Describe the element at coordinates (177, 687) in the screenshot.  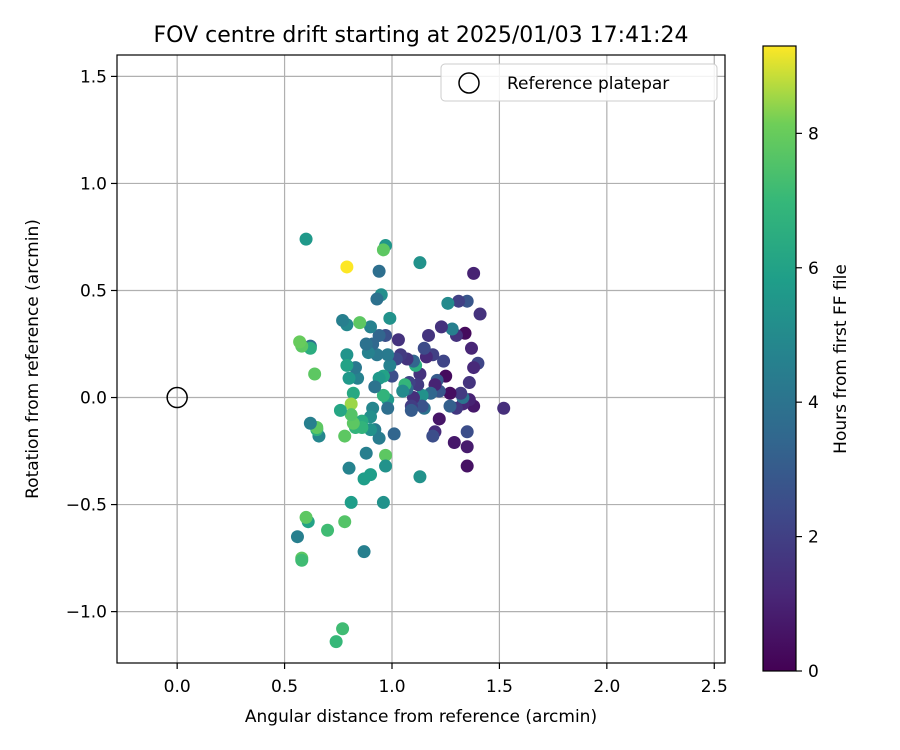
I see `x-tick-label: 0.0` at that location.